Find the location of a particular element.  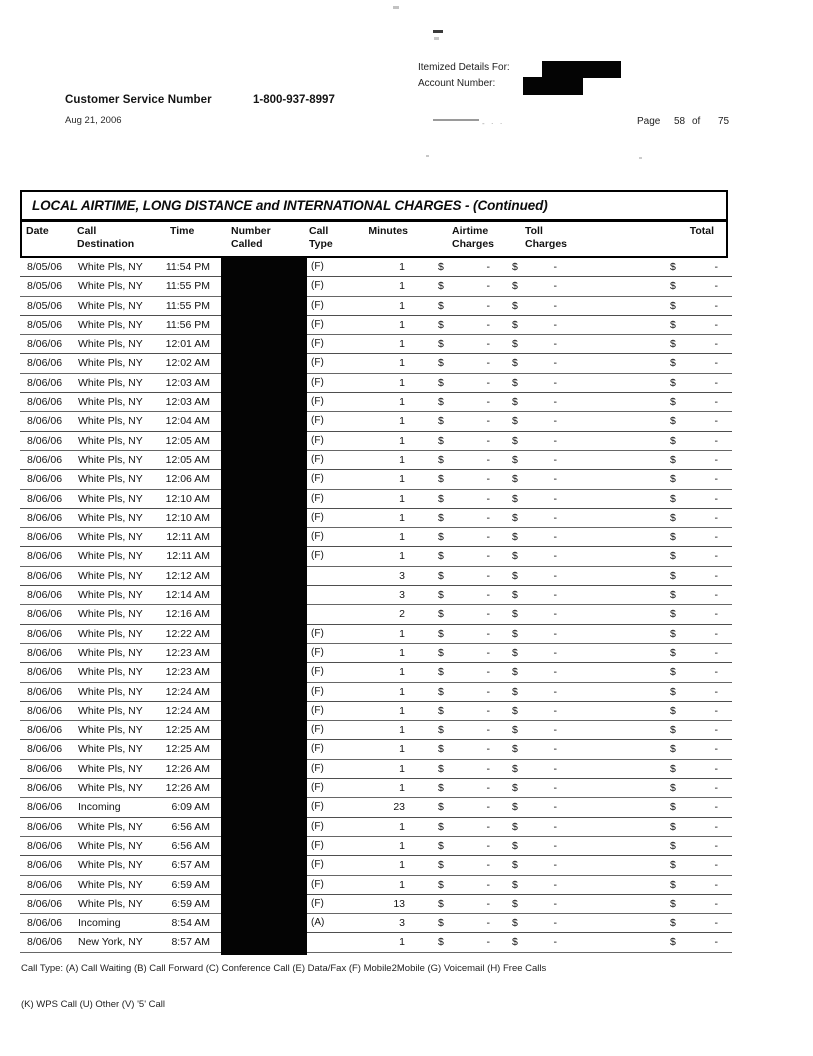

cell-time: 6:56 AM is located at coordinates (190, 826).